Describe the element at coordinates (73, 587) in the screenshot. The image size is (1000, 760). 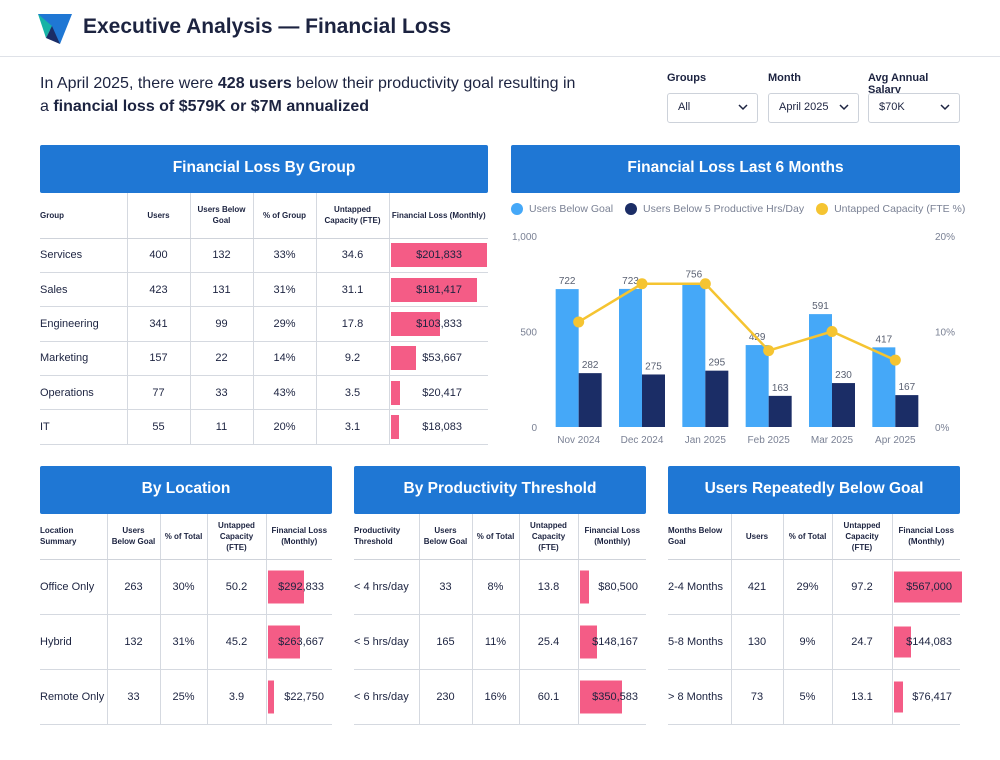
I see `cell-name: Office Only` at that location.